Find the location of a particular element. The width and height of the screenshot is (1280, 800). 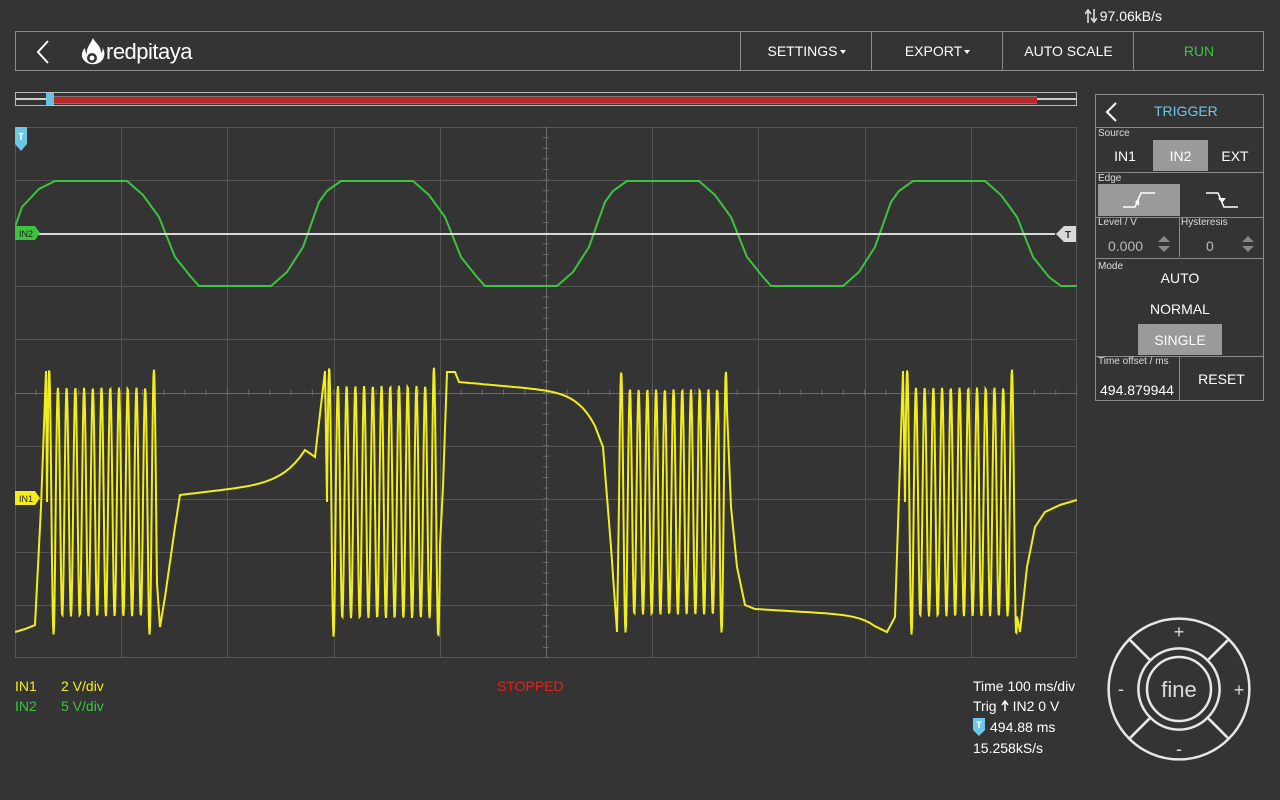

in1-marker-label: IN1 is located at coordinates (26, 499).